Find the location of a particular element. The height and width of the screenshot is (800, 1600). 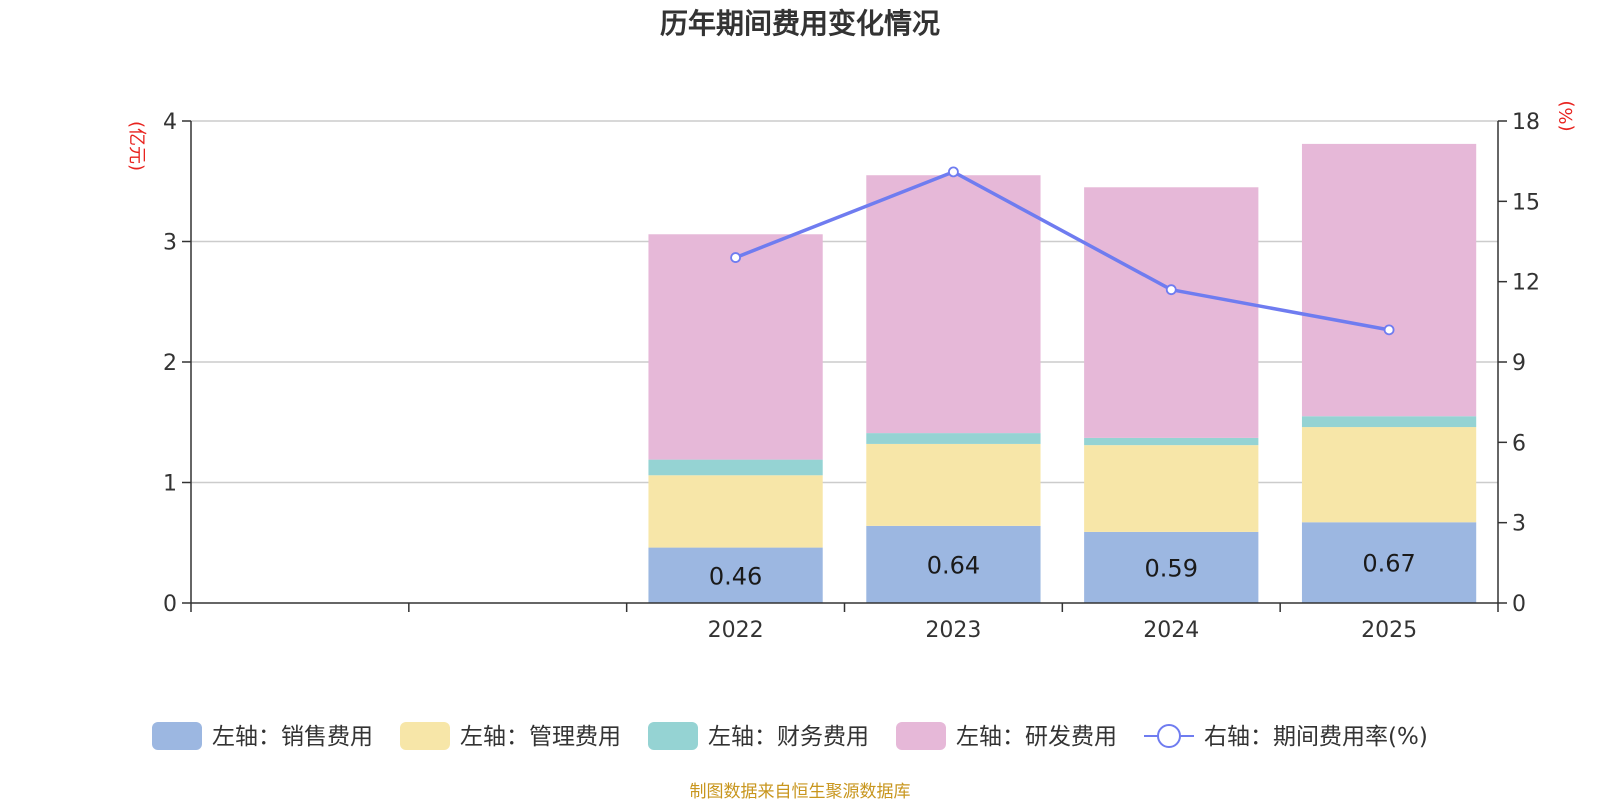

right-tick-label: 6 is located at coordinates (1519, 443).